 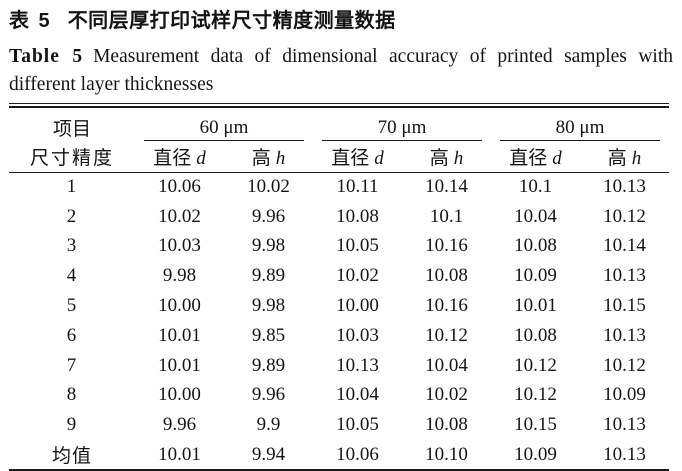 I want to click on group-header-70um: 70 μm, so click(x=402, y=129).